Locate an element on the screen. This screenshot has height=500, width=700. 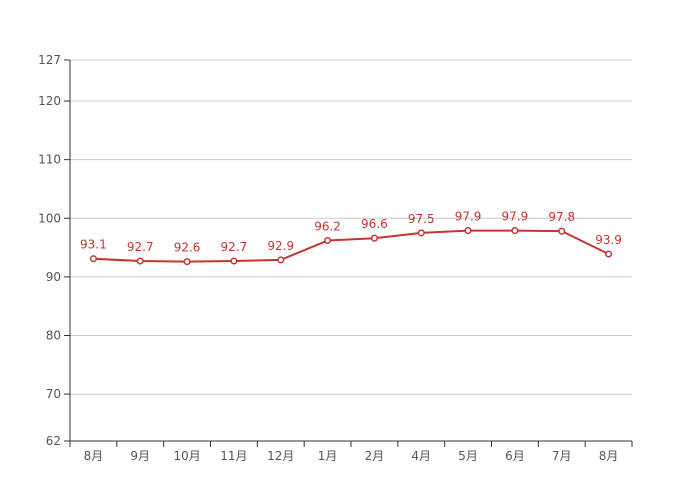
x-tick-label: 1月 is located at coordinates (328, 456).